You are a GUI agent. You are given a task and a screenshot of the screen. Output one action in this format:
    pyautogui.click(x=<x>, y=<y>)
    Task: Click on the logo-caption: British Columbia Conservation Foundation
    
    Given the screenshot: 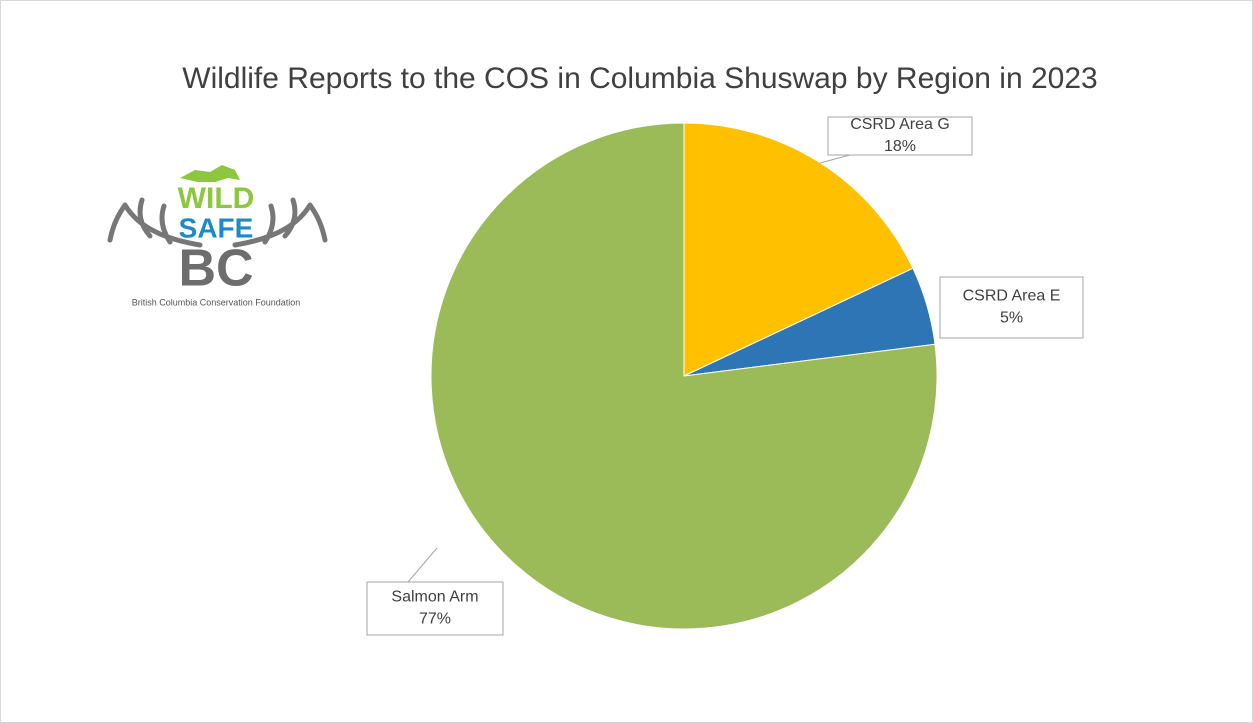 What is the action you would take?
    pyautogui.click(x=216, y=302)
    